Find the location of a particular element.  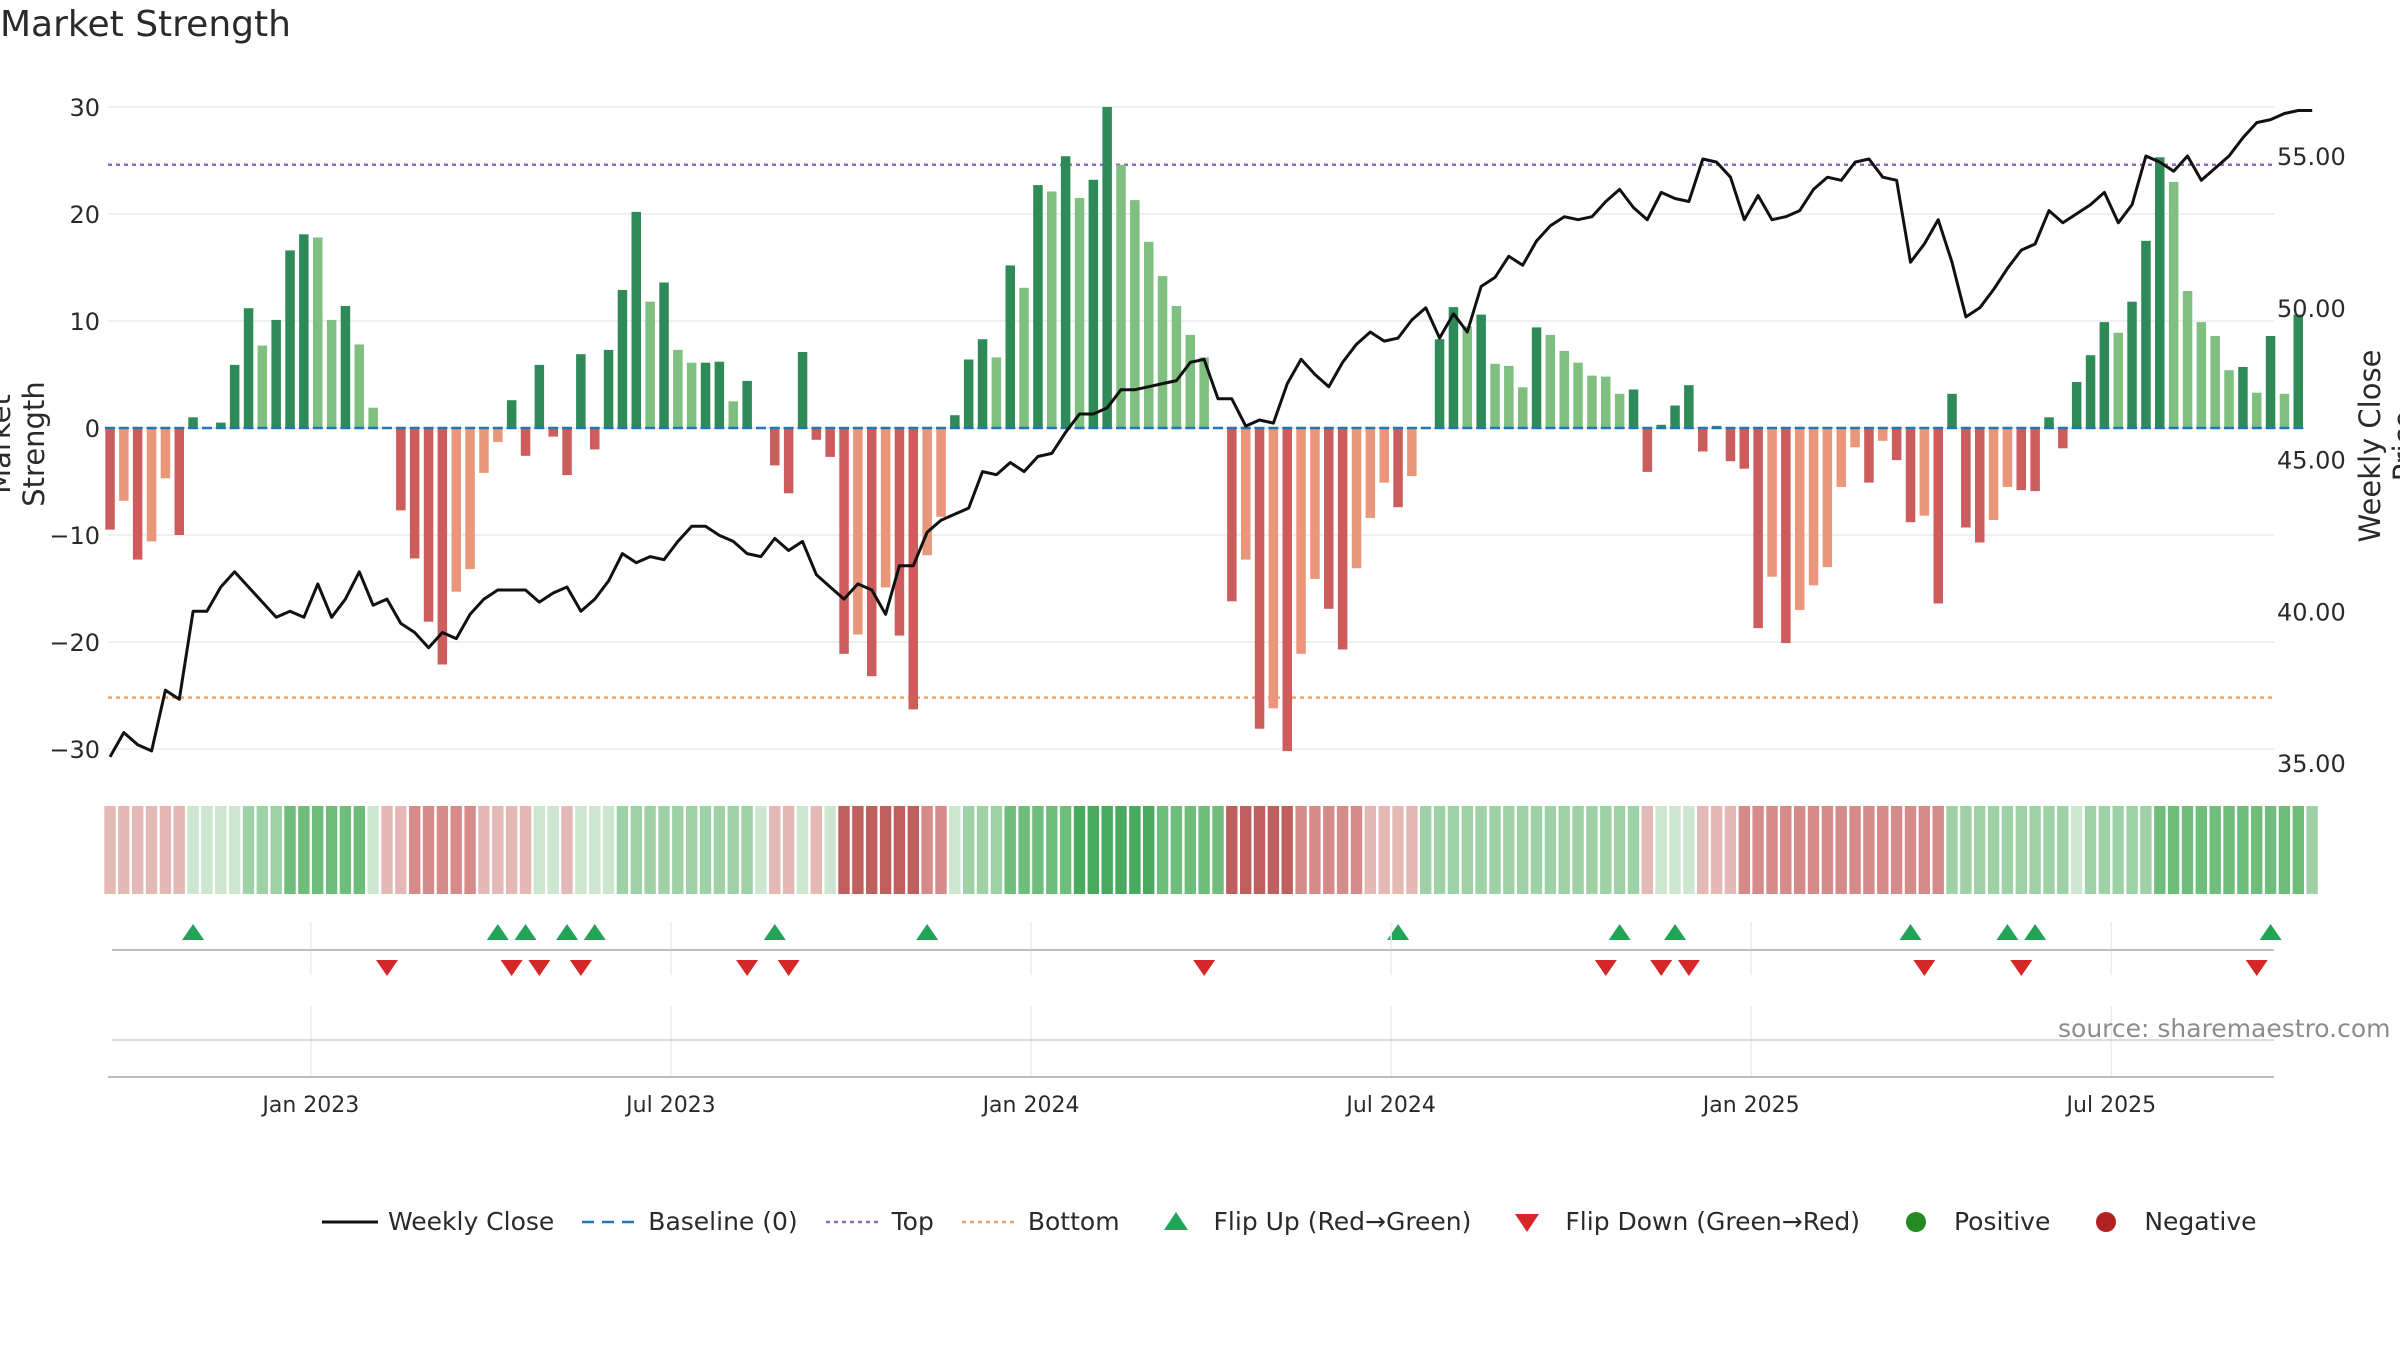

legend-label: Weekly Close is located at coordinates (471, 1221).